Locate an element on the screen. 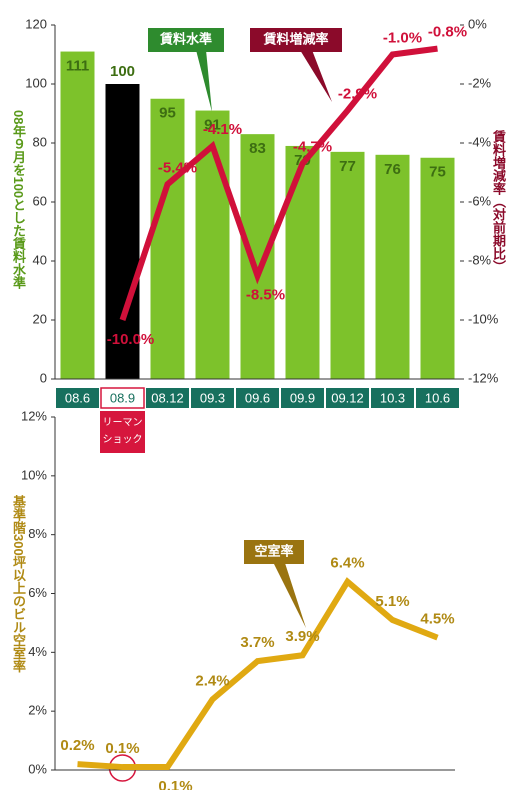  y-axis-label: 08年９月を100とした賃料水準 is located at coordinates (18, 200).